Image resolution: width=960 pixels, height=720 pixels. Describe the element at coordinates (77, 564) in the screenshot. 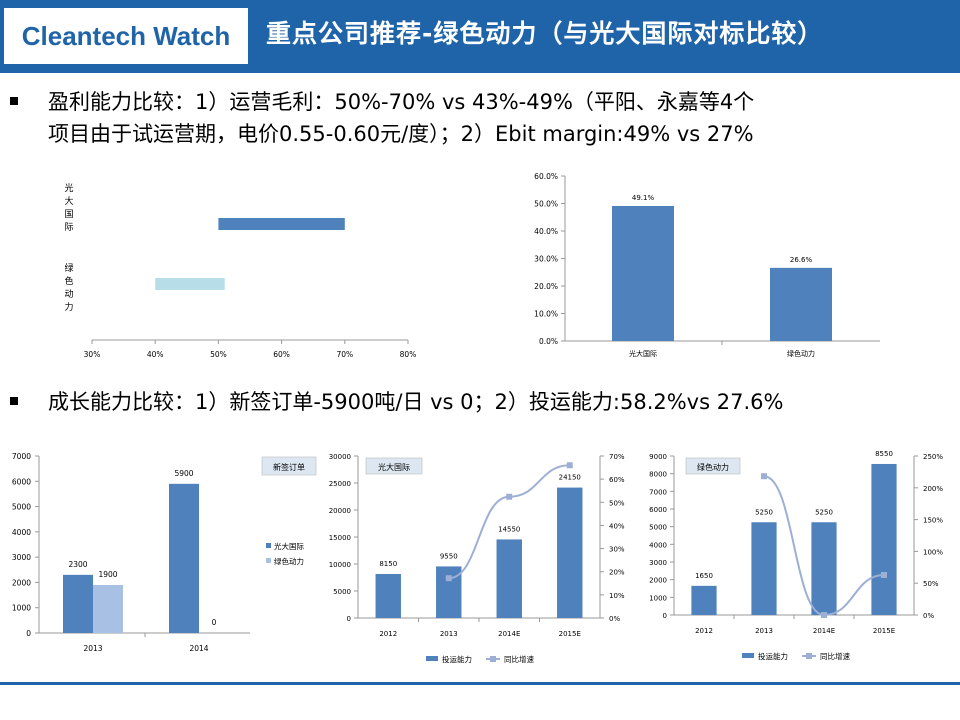

I see `data-label: 2300` at that location.